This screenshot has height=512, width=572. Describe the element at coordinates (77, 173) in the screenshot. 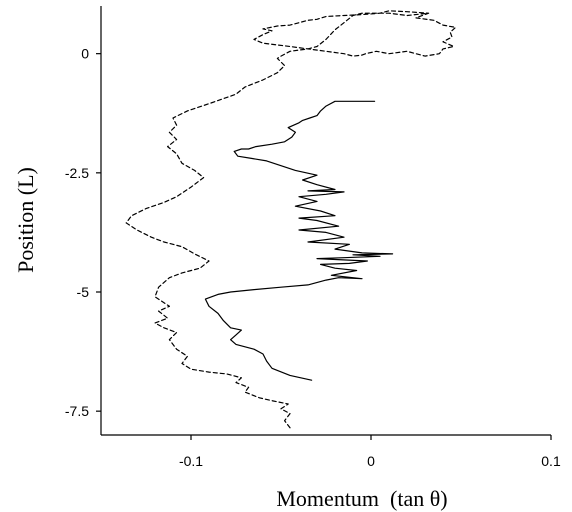

I see `y-tick-label: -2.5` at that location.